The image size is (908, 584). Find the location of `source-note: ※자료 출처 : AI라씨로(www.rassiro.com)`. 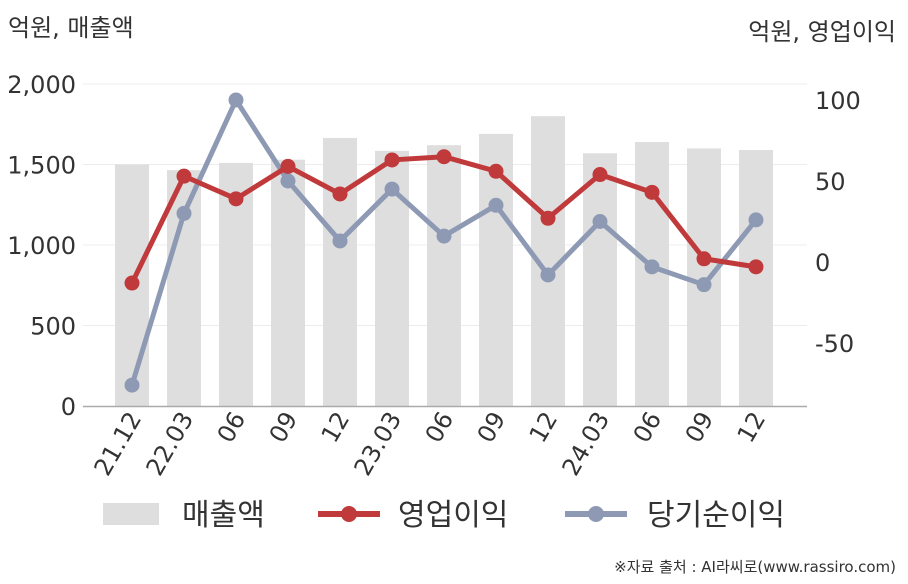

source-note: ※자료 출처 : AI라씨로(www.rassiro.com) is located at coordinates (755, 567).